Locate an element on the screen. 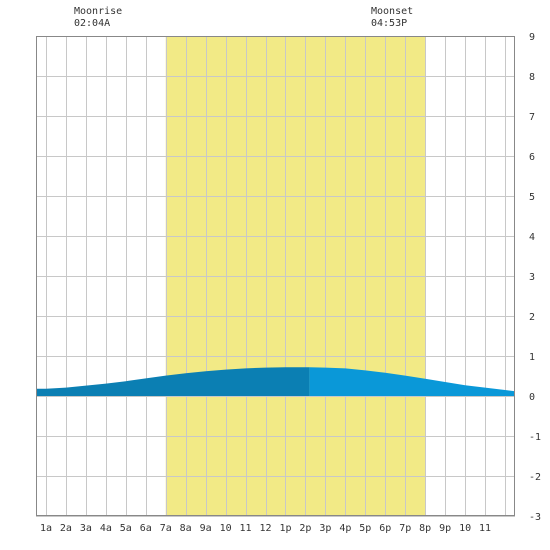 This screenshot has width=550, height=550. y-tick-label: 3 is located at coordinates (532, 277).